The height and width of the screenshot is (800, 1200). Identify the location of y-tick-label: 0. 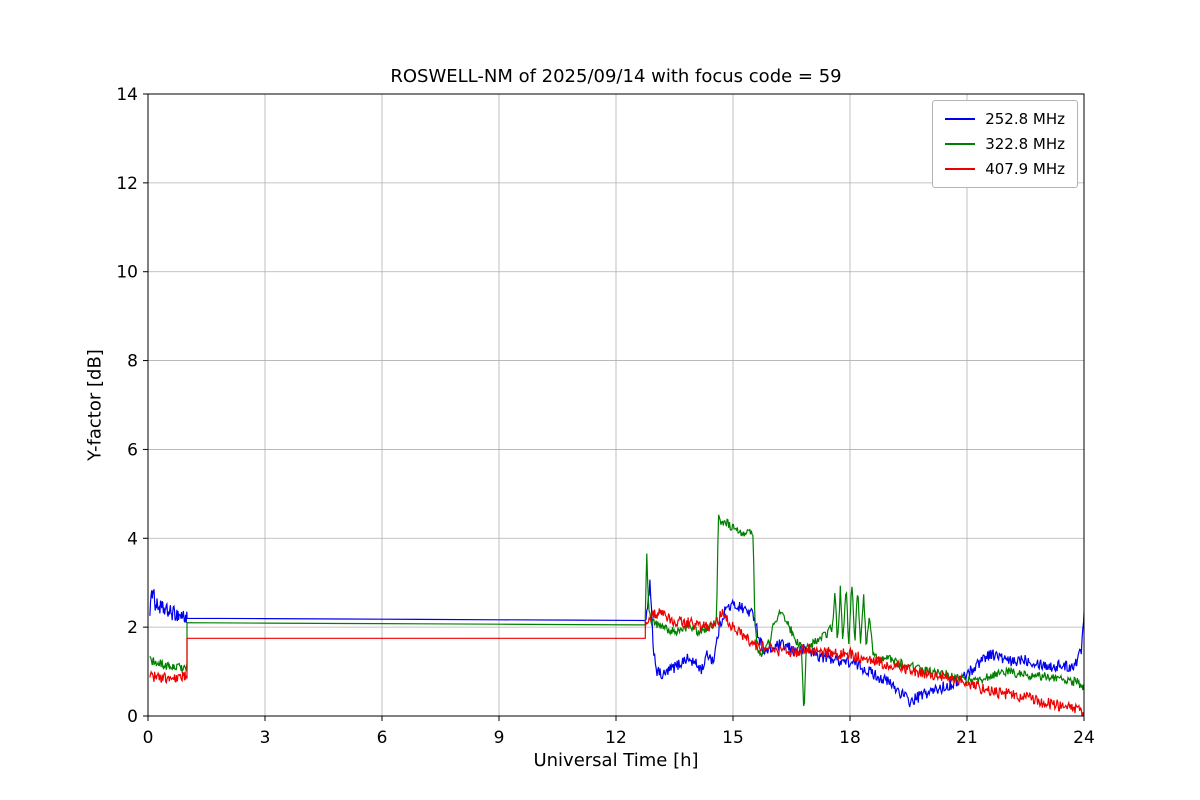
(132, 717).